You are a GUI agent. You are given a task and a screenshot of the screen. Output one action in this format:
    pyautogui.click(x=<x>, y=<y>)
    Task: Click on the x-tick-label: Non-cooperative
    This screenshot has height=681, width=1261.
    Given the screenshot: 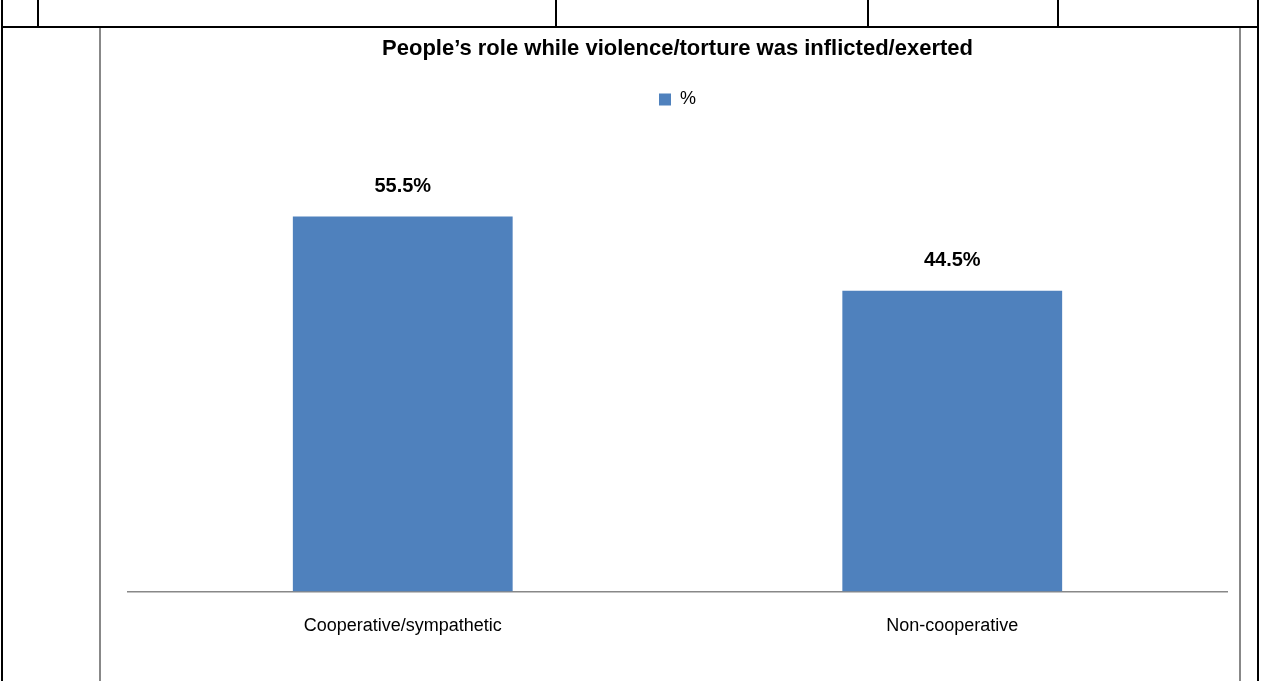 What is the action you would take?
    pyautogui.click(x=952, y=625)
    